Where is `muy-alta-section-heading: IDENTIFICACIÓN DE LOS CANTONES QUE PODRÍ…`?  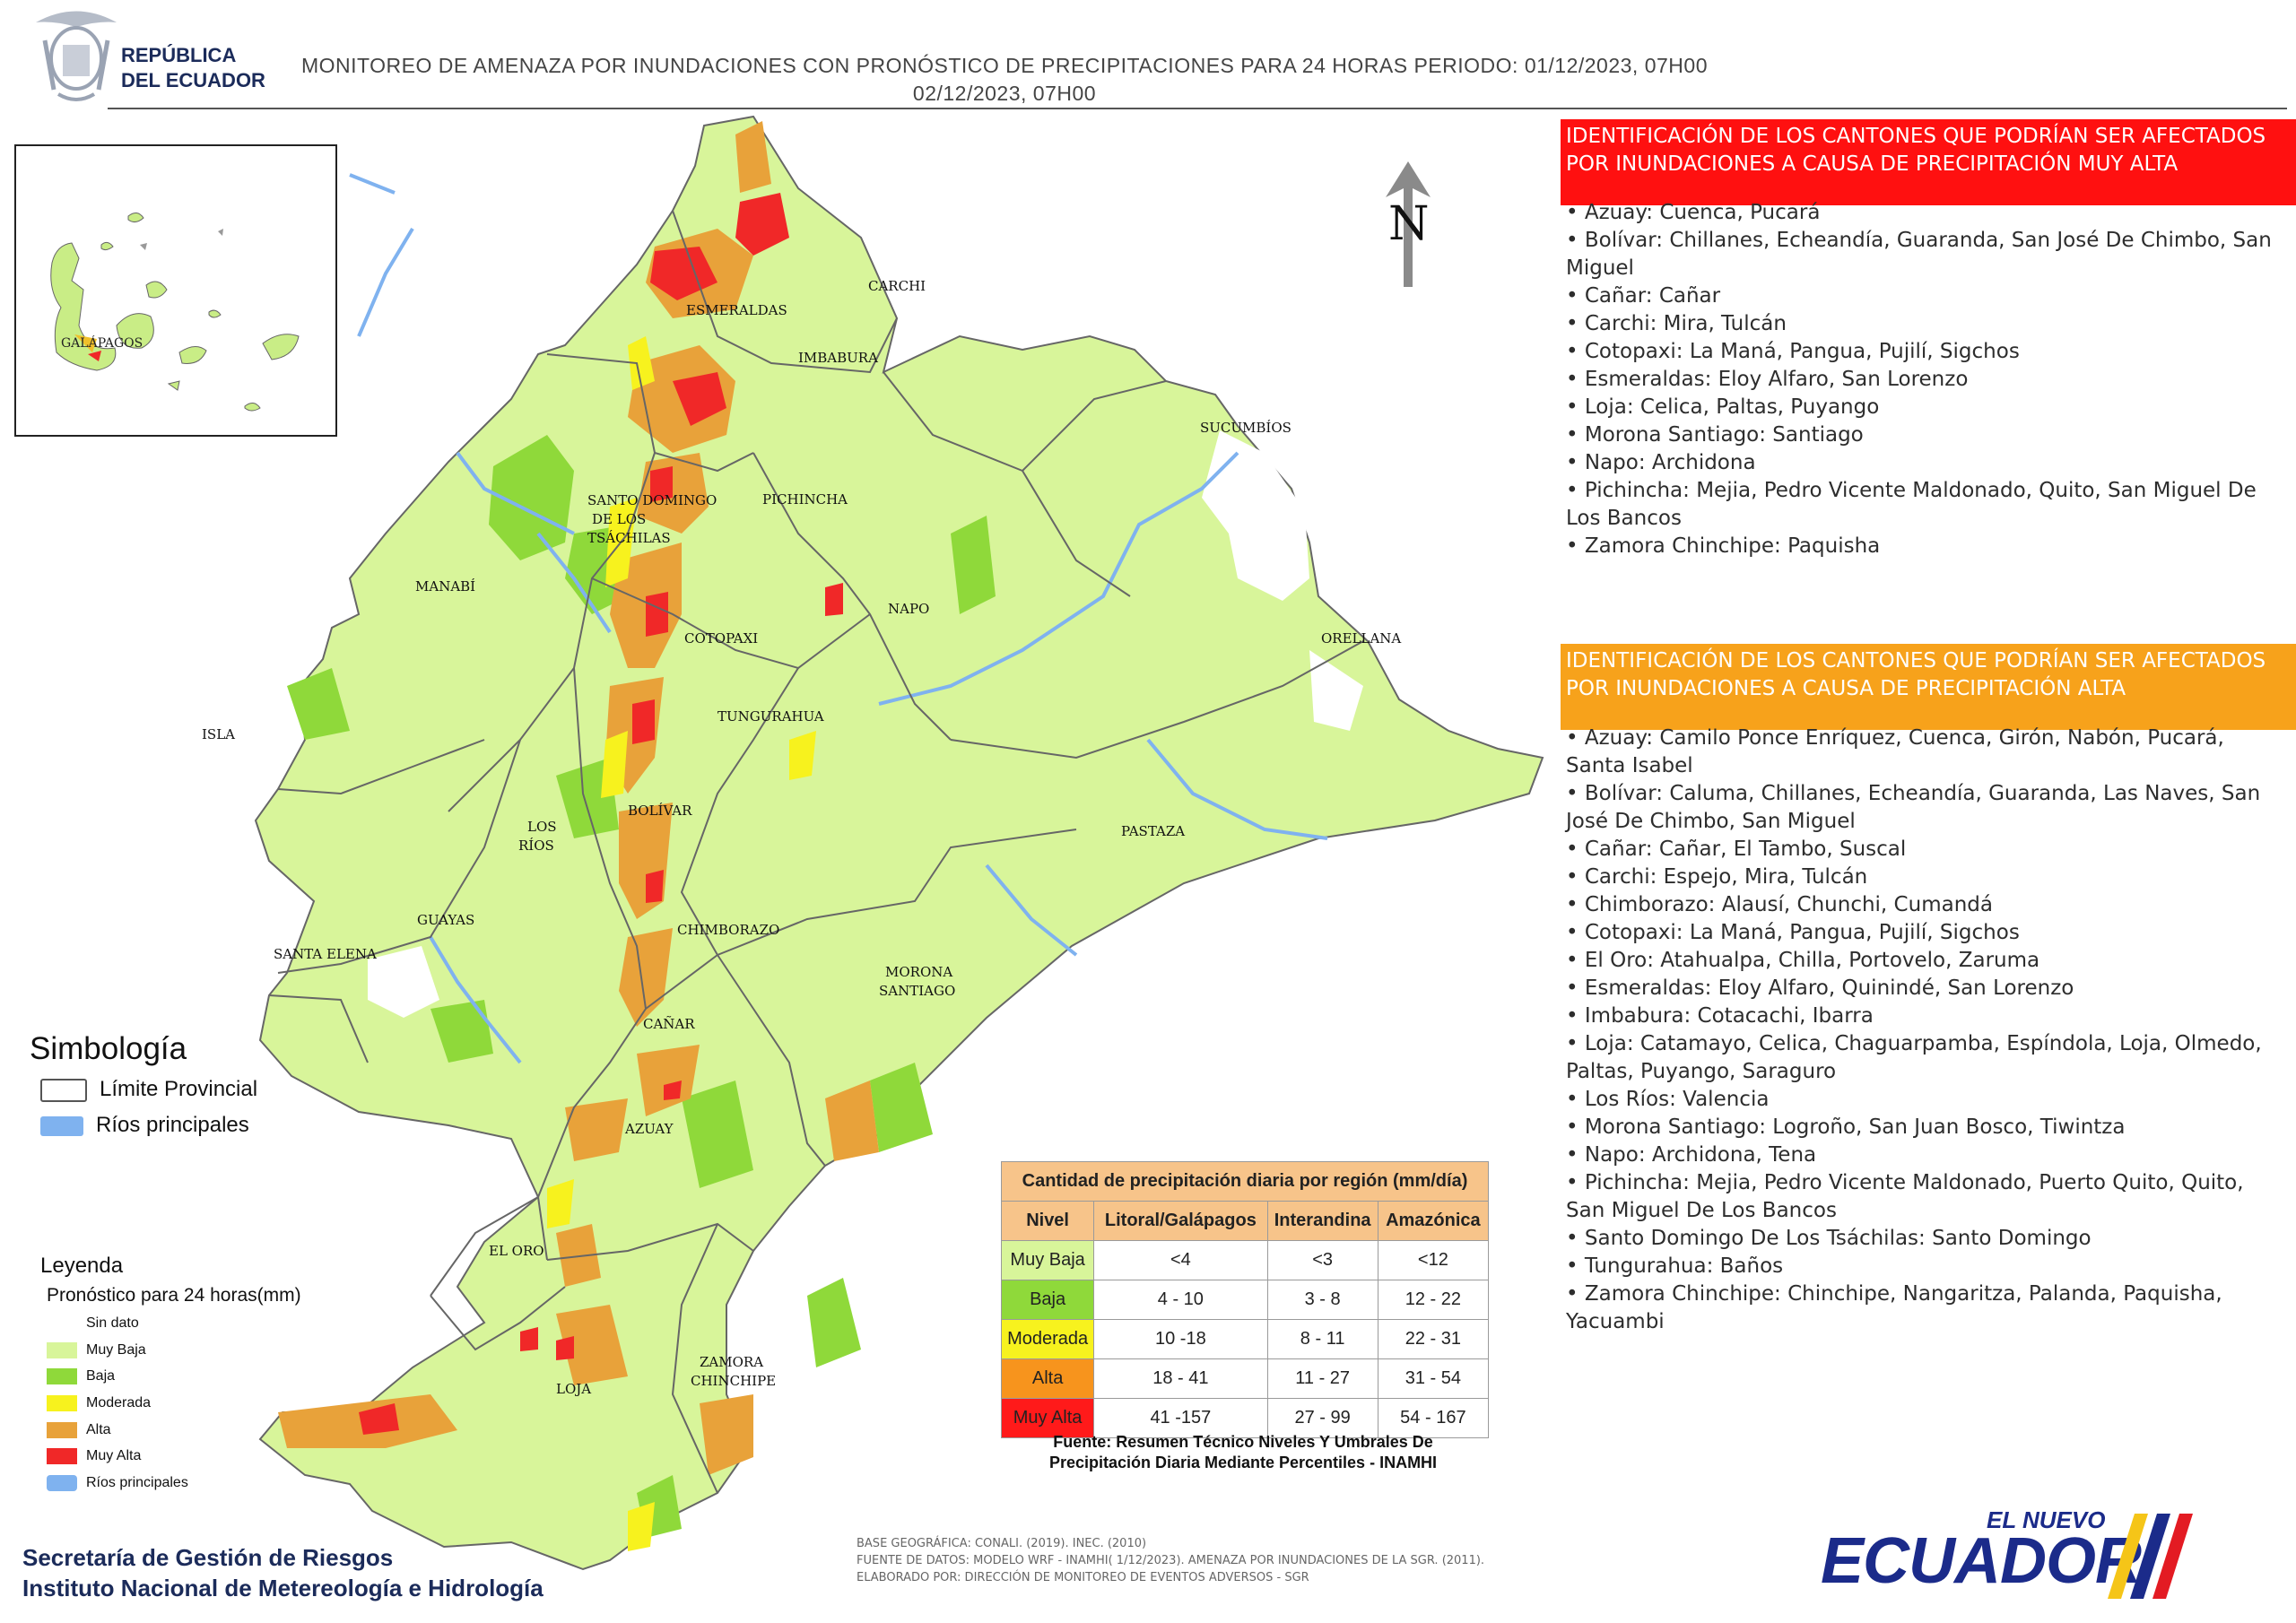
muy-alta-section-heading: IDENTIFICACIÓN DE LOS CANTONES QUE PODRÍ… is located at coordinates (1928, 162).